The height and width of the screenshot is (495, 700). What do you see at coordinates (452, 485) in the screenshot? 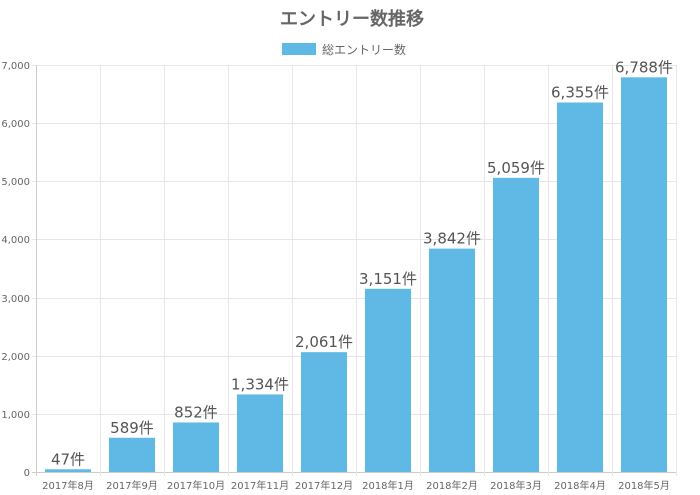
I see `x-tick-label: 2018年2月` at bounding box center [452, 485].